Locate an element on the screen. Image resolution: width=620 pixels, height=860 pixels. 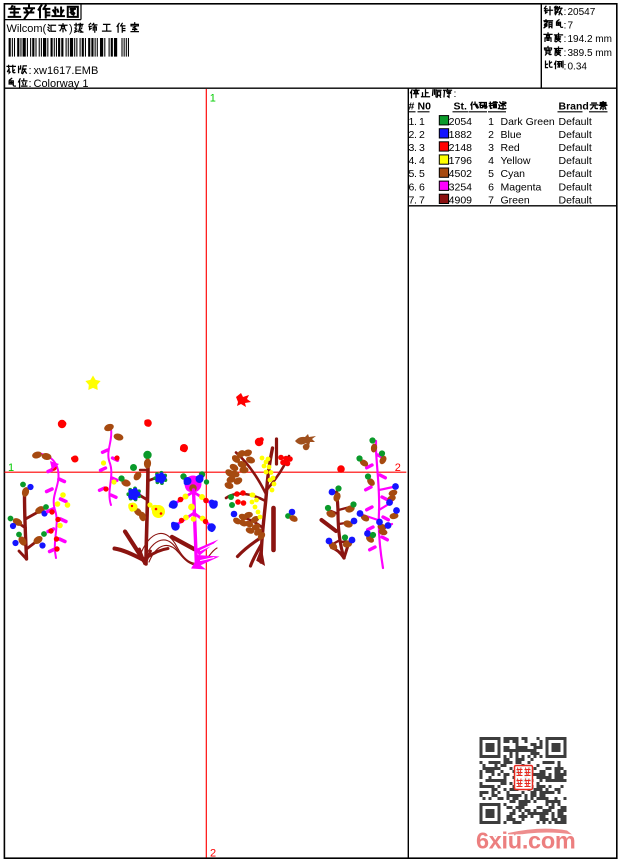
svg-text: Cyan is located at coordinates (513, 174).